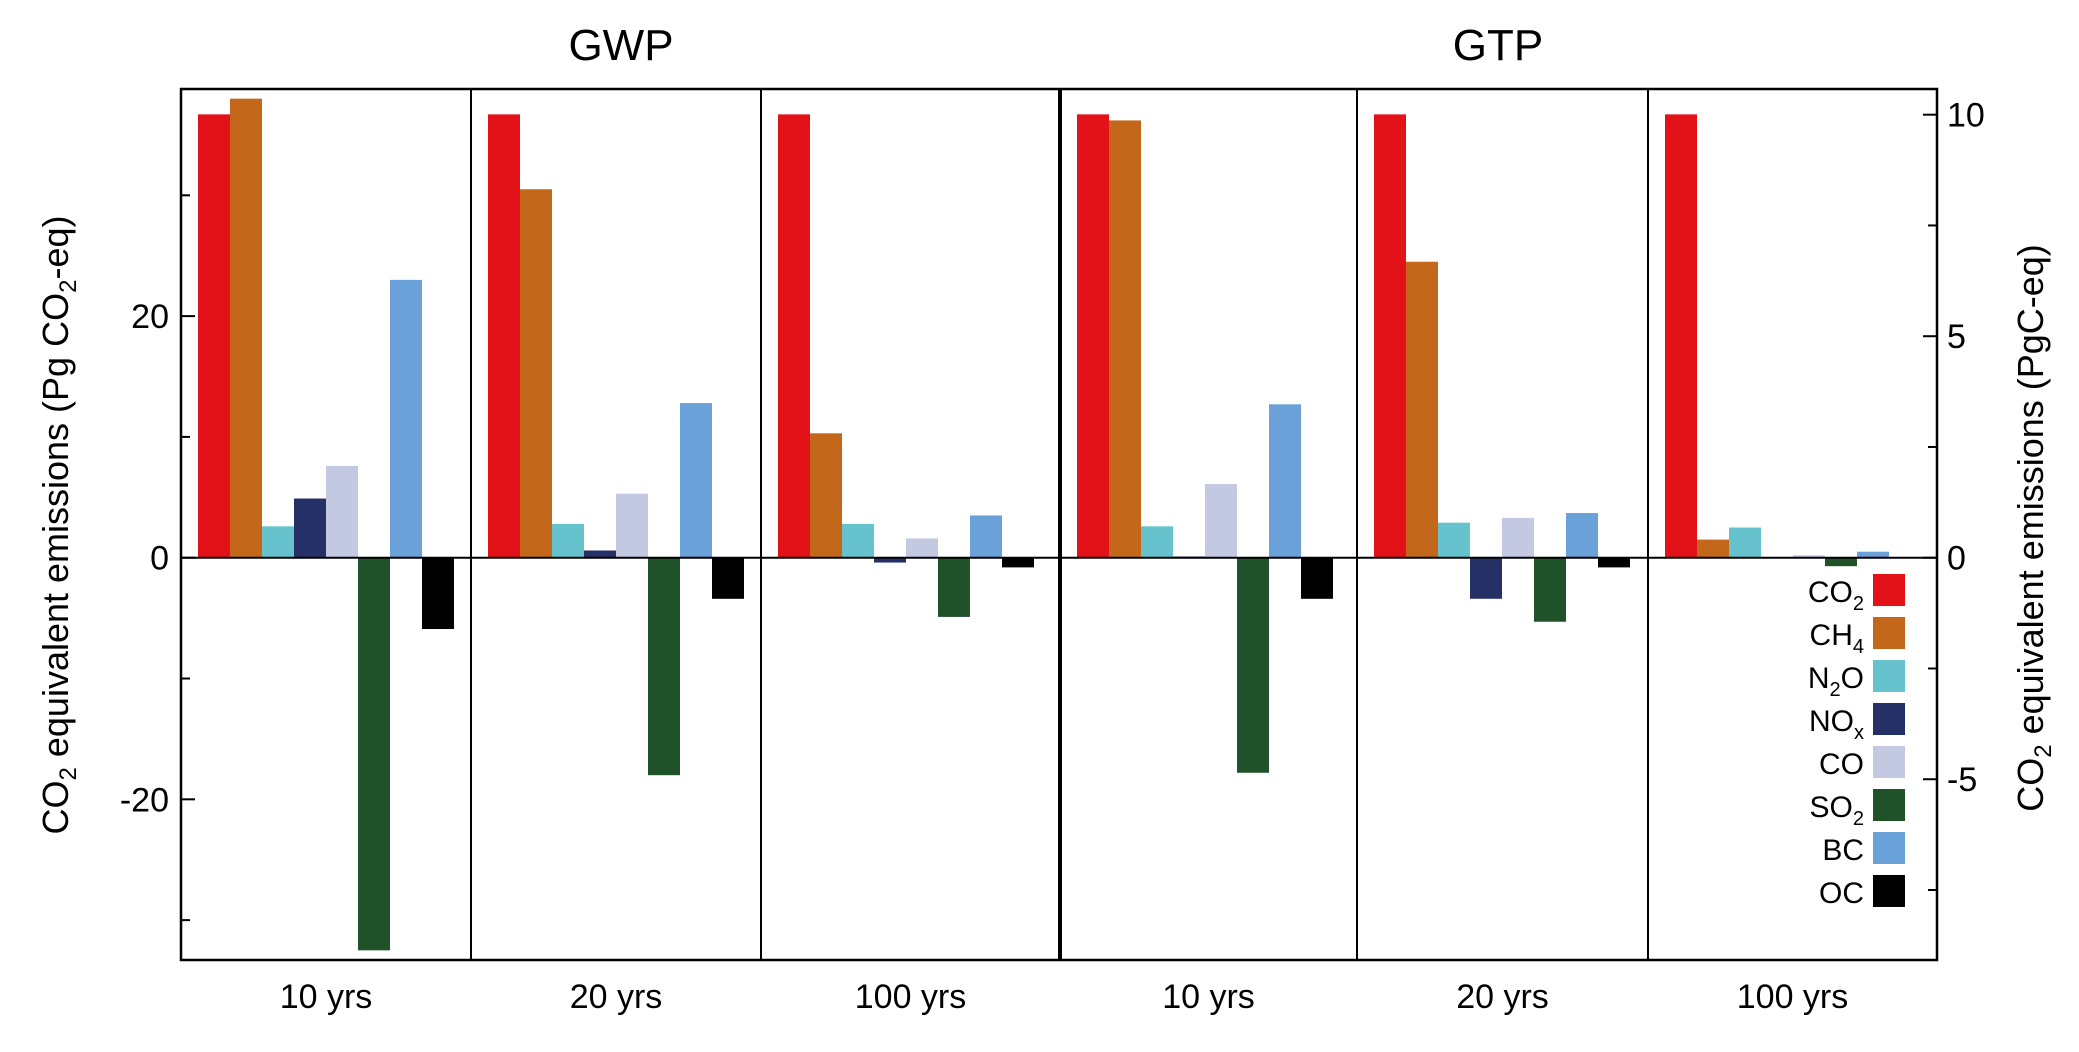  I want to click on bar-gtp-100yrs-co2, so click(1681, 336).